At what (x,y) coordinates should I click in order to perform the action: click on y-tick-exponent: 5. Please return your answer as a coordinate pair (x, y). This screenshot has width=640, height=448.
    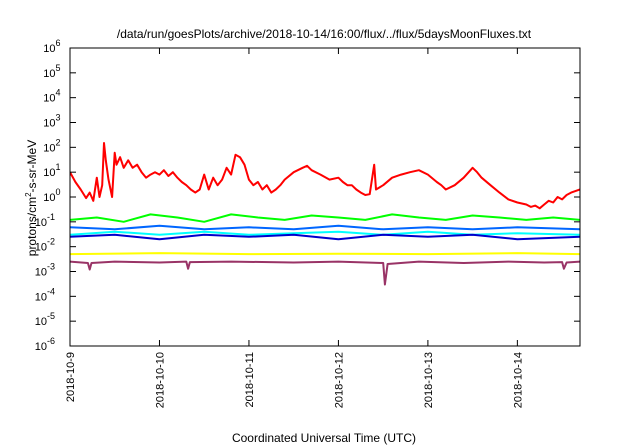
    Looking at the image, I should click on (57, 68).